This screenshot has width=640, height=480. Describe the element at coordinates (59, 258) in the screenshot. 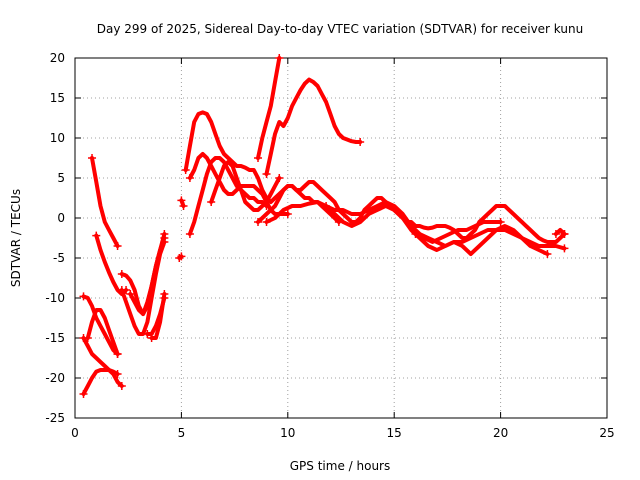

I see `y-tick-label: -5` at that location.